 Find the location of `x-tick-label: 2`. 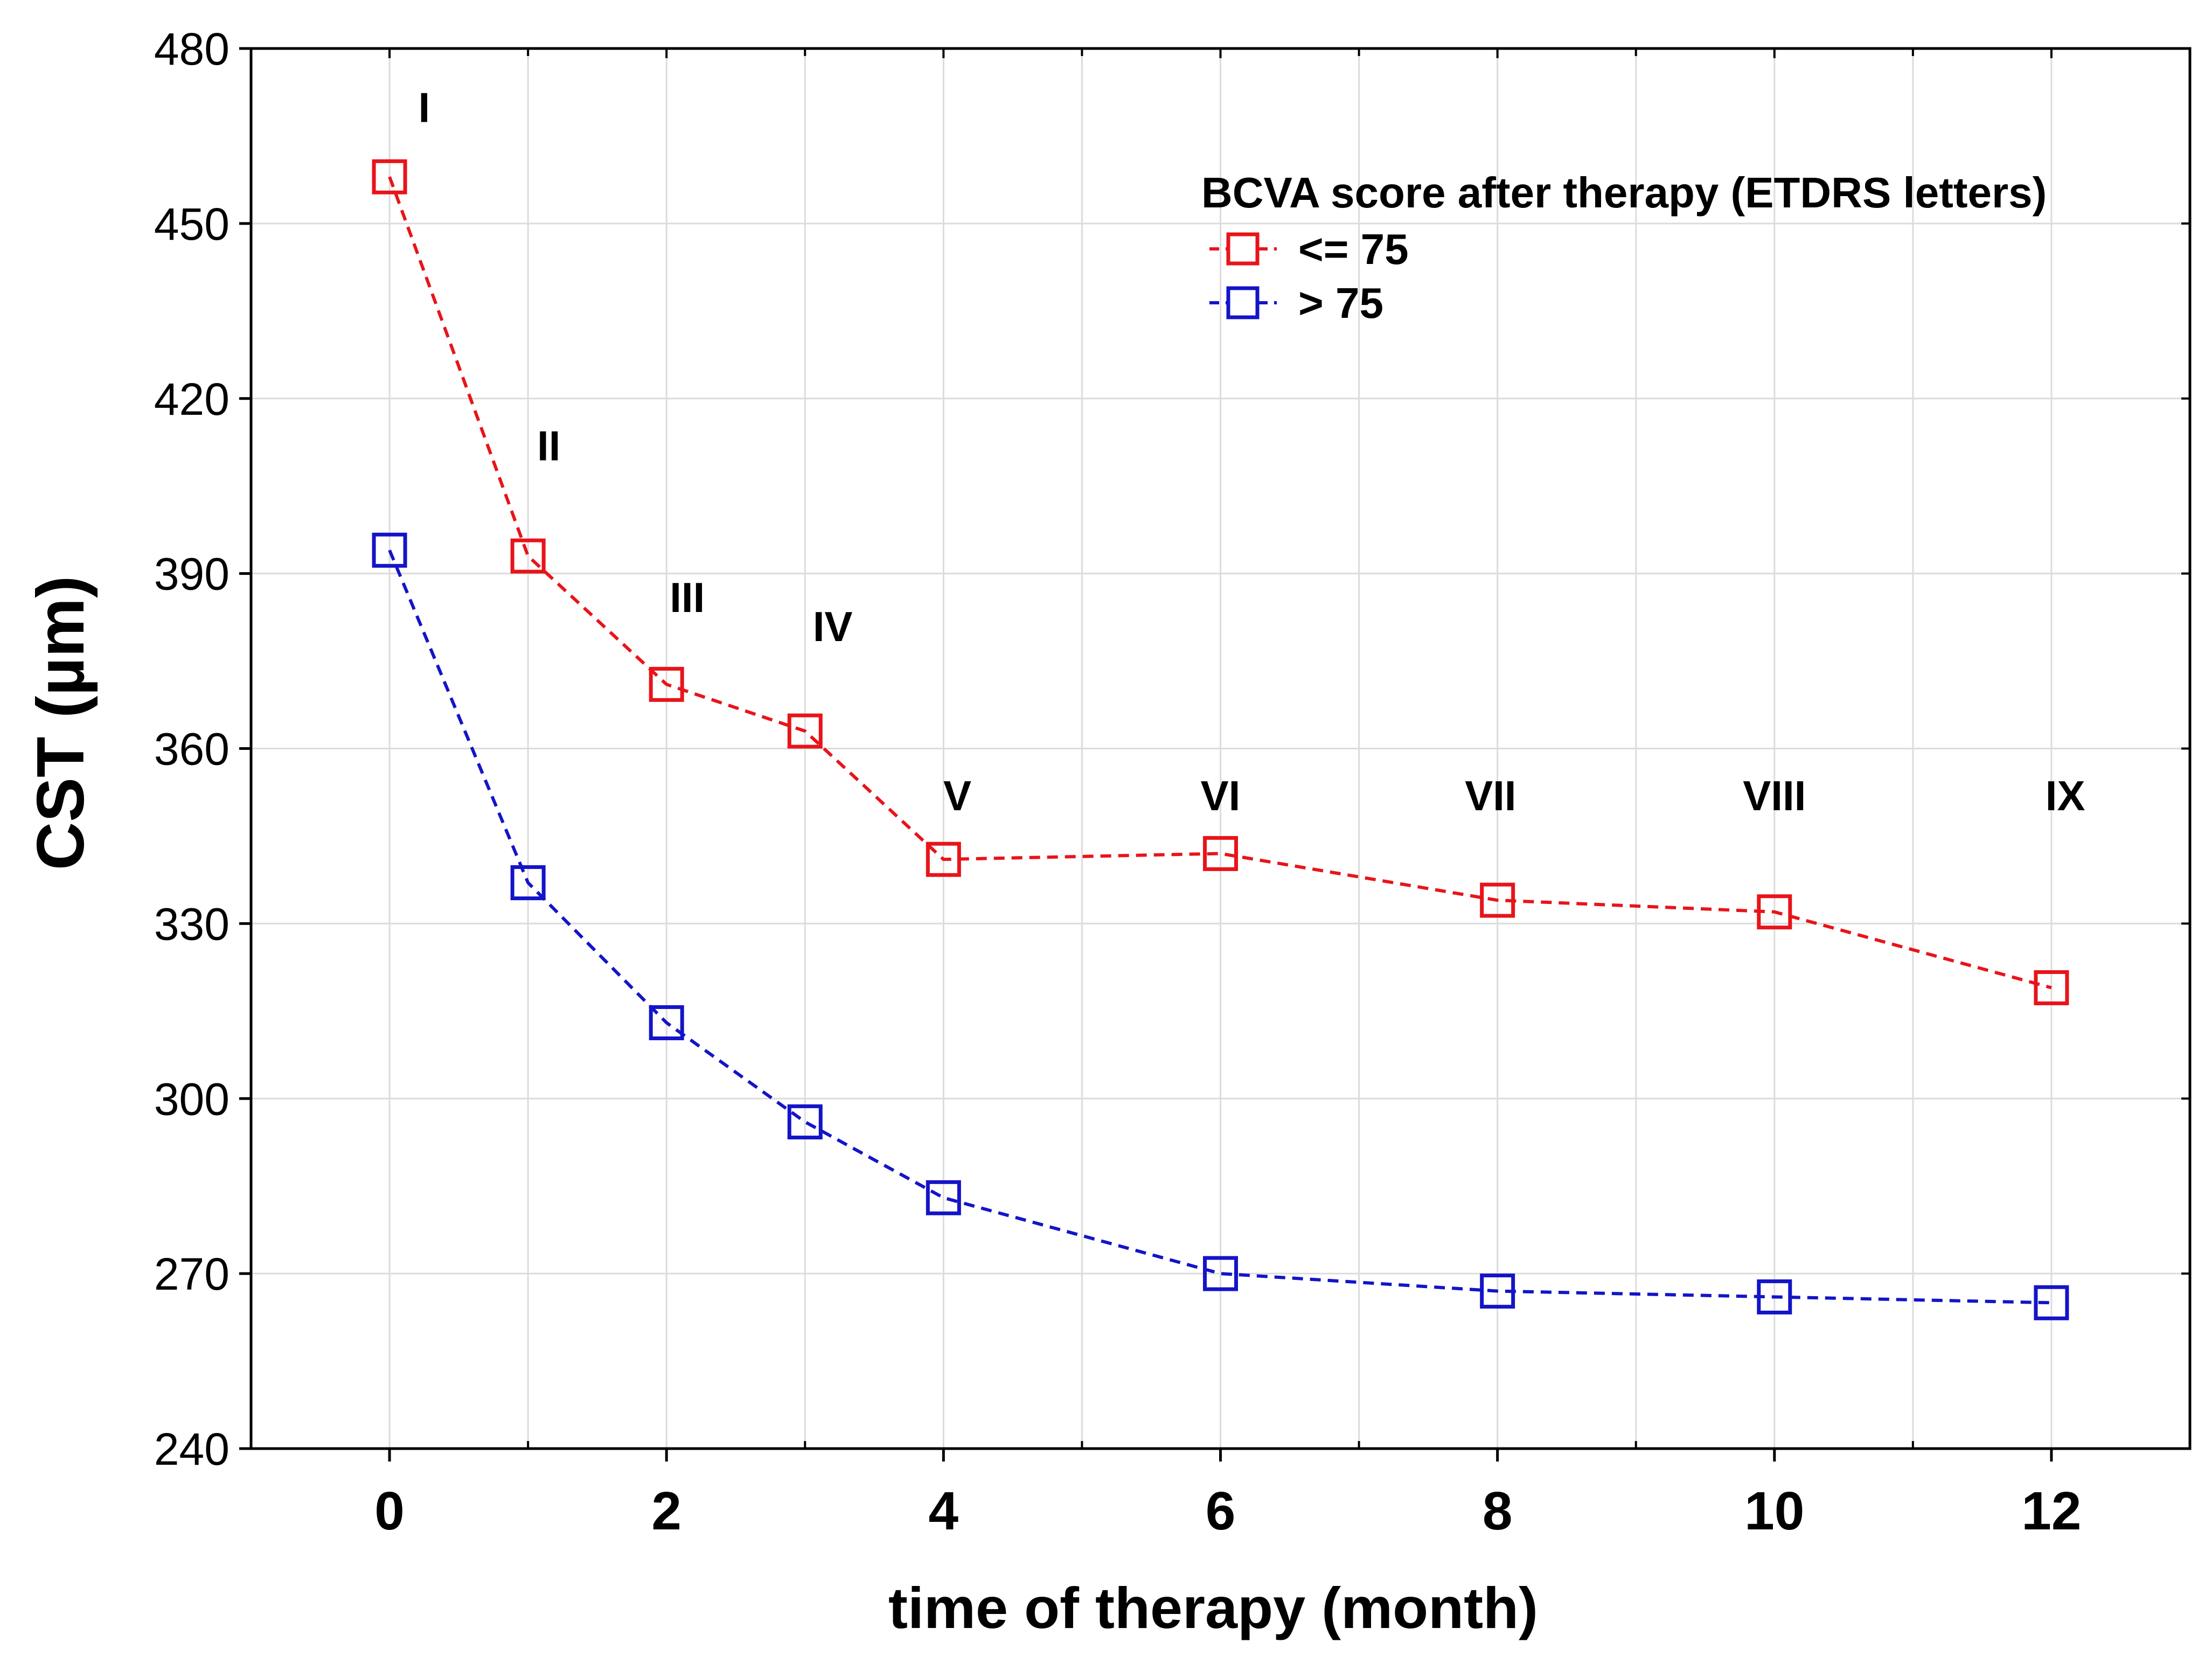

x-tick-label: 2 is located at coordinates (666, 1511).